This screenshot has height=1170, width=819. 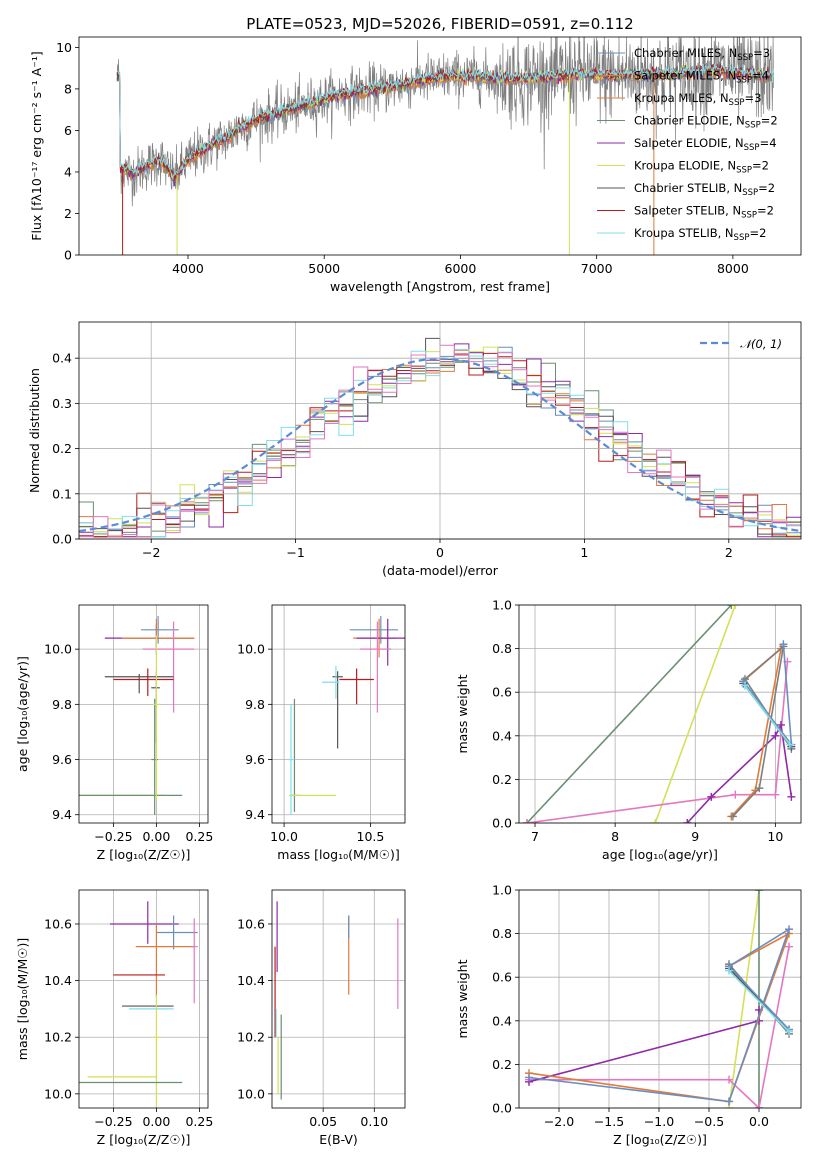 What do you see at coordinates (559, 1121) in the screenshot?
I see `x-tick-label: −2.0` at bounding box center [559, 1121].